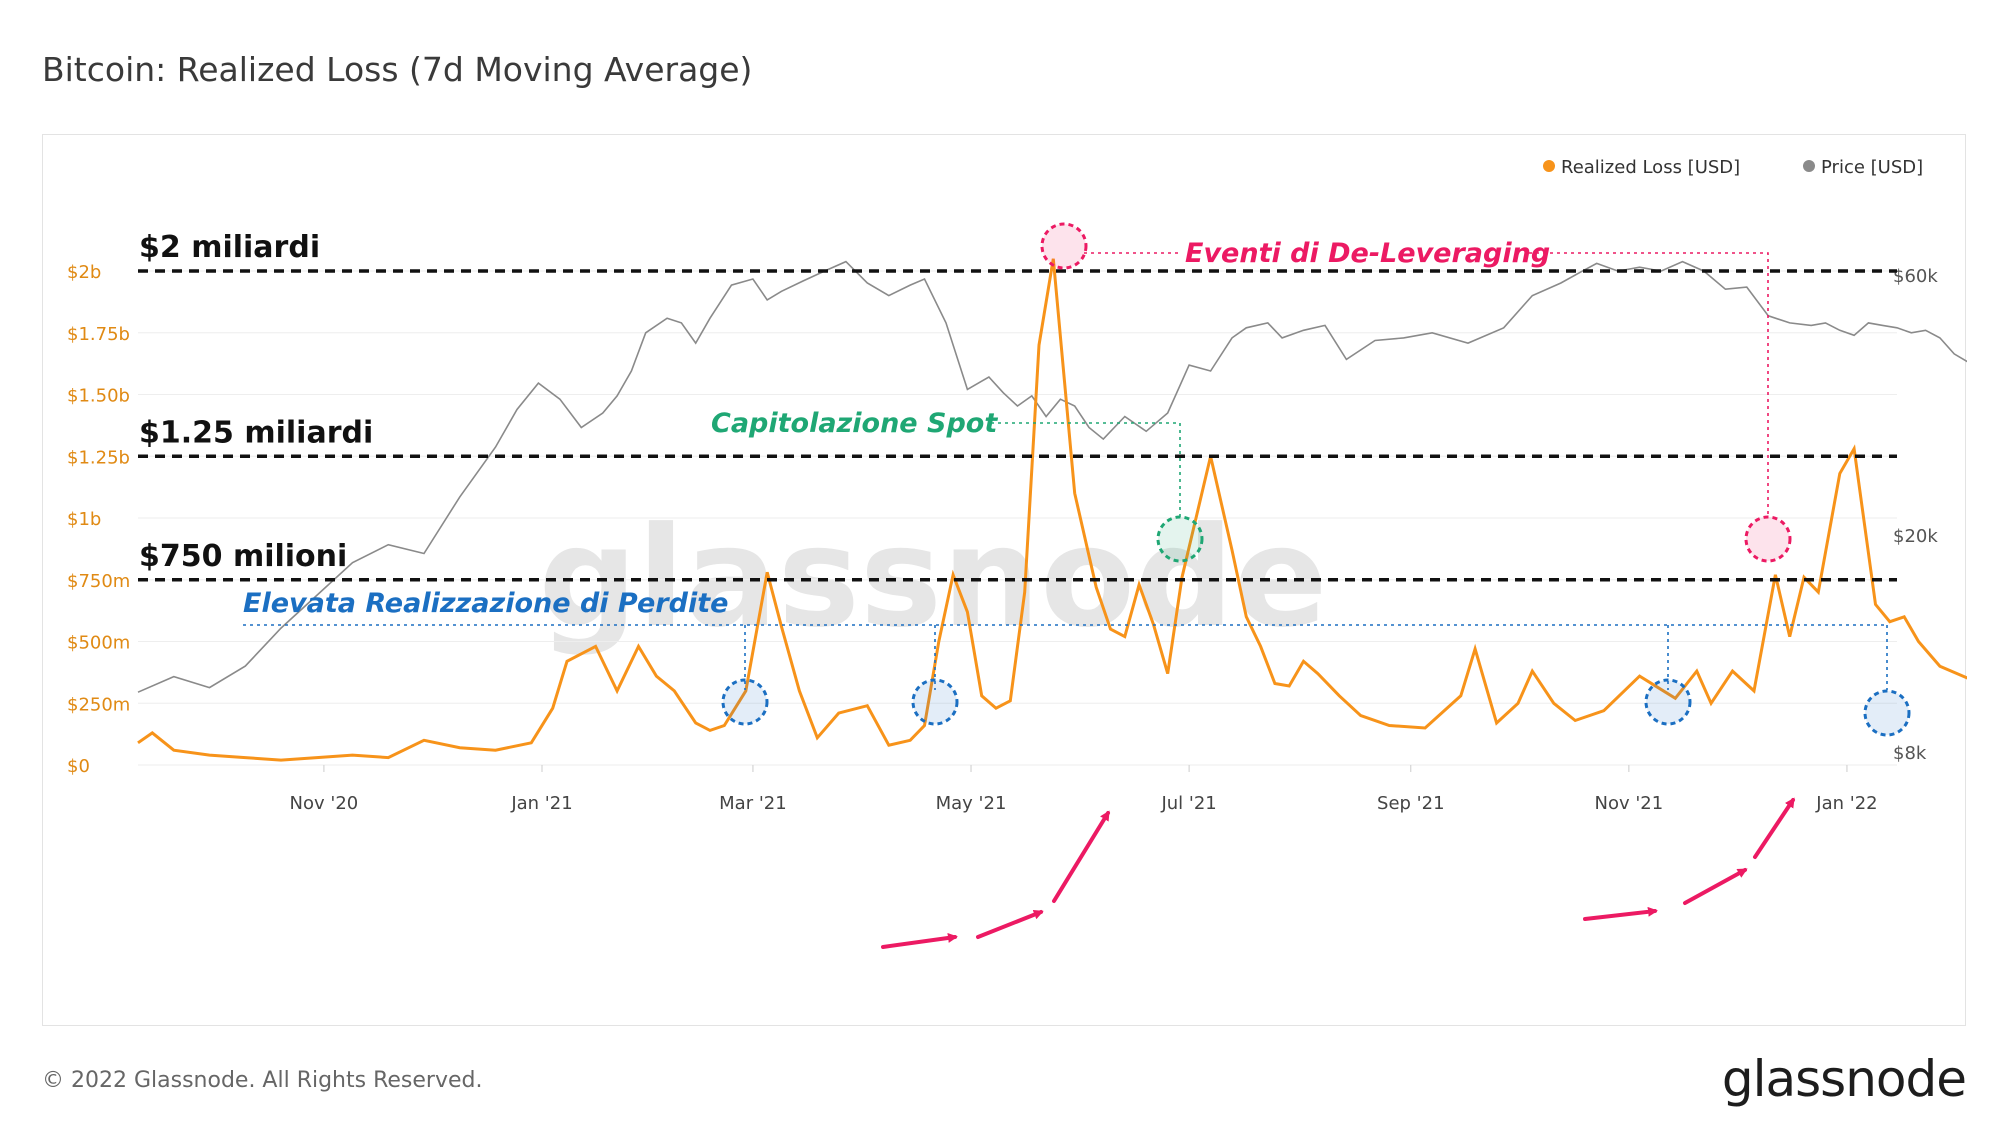 This screenshot has height=1126, width=2000. I want to click on high-loss-marker-apr, so click(935, 702).